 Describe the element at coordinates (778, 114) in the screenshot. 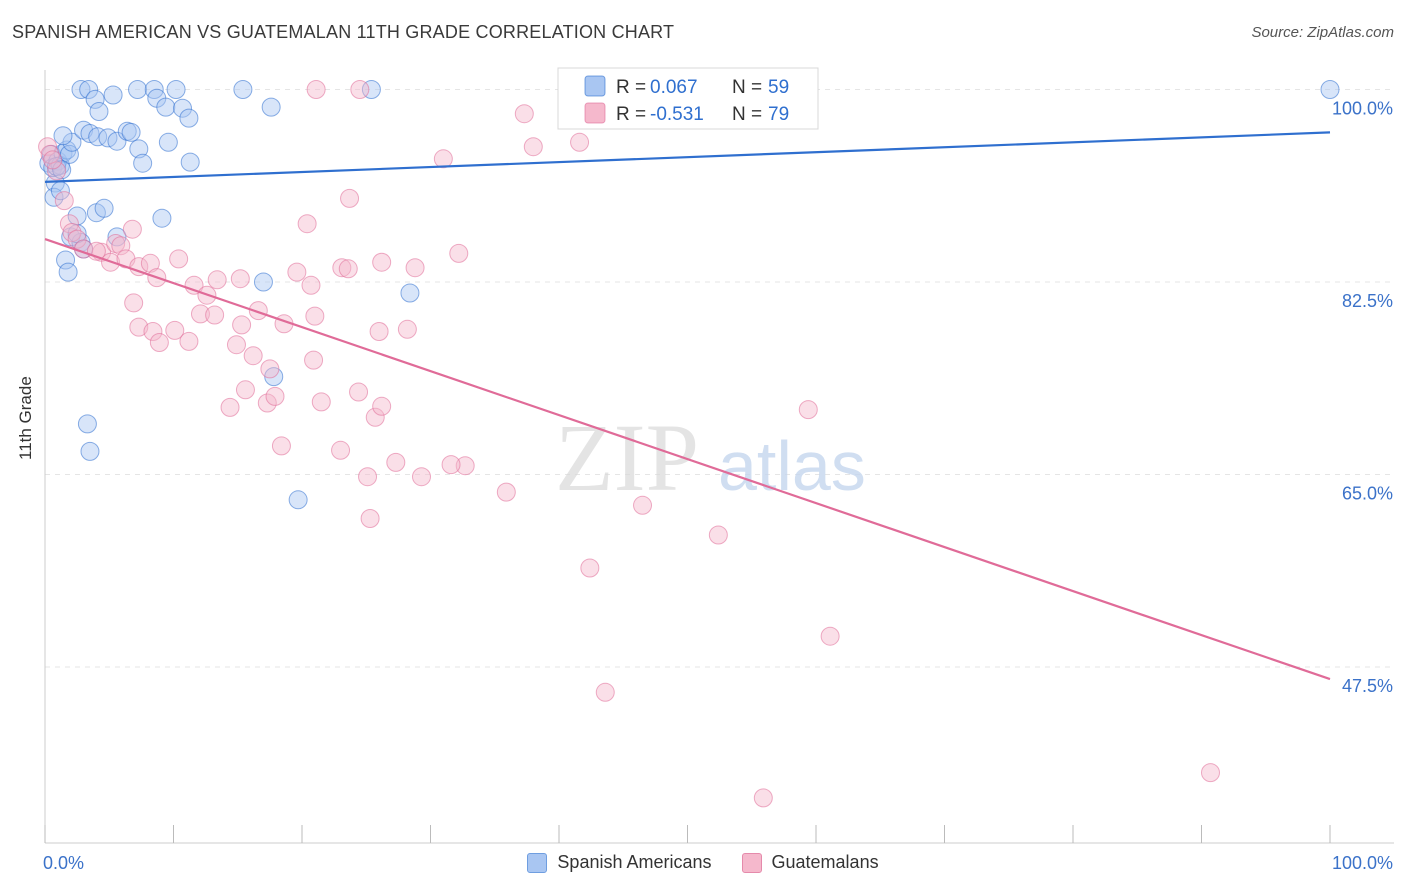

I see `legend-n-value-2: 79` at that location.